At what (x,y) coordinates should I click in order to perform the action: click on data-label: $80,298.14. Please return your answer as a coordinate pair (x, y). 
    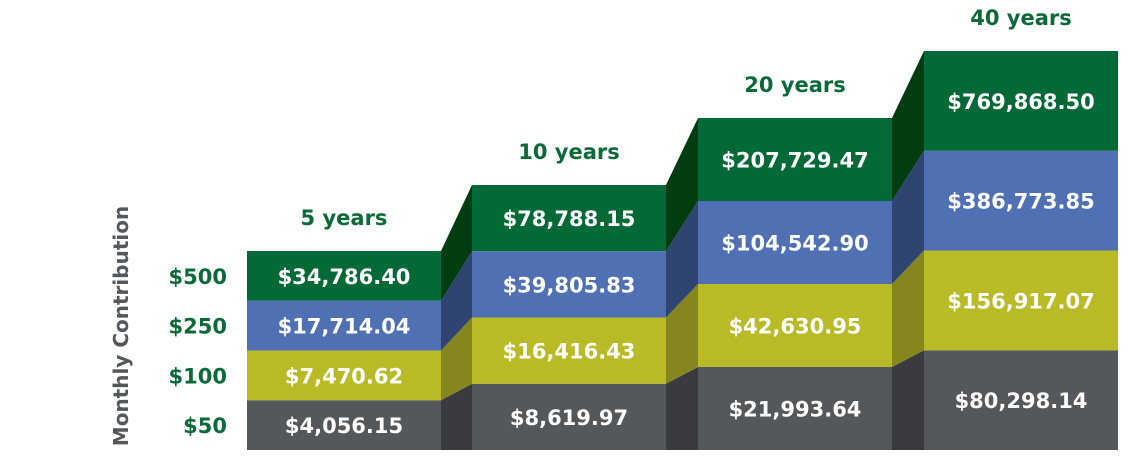
    Looking at the image, I should click on (1021, 401).